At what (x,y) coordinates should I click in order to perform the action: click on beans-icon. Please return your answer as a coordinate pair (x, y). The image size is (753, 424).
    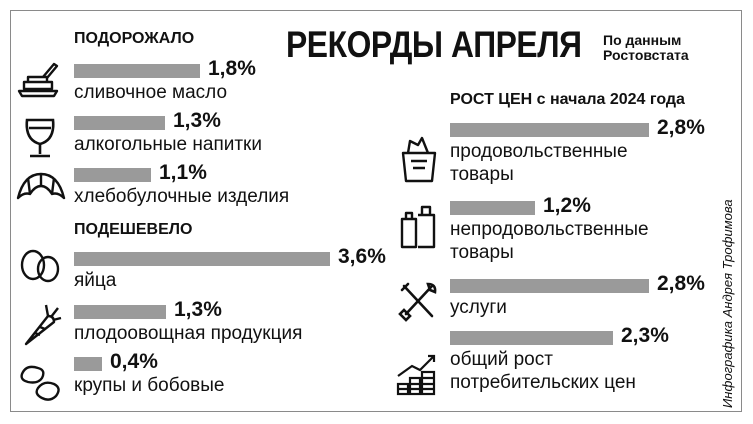
    Looking at the image, I should click on (40, 383).